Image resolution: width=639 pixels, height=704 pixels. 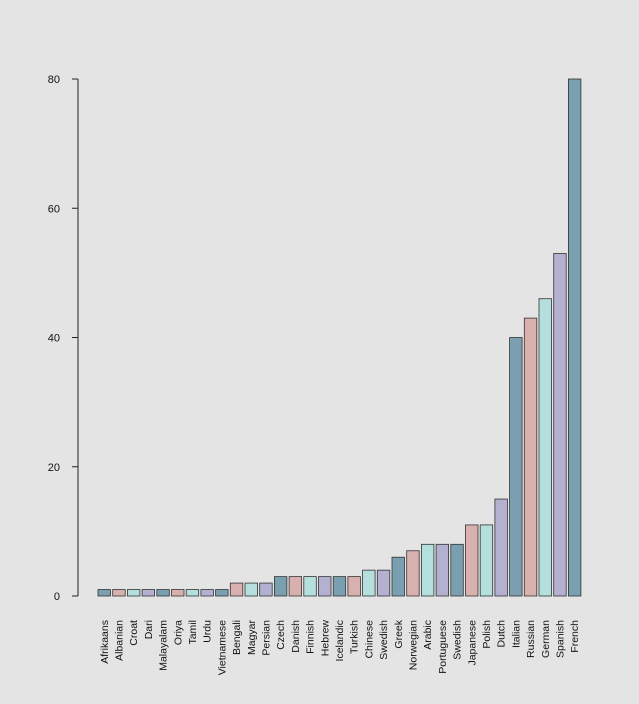 I want to click on x-tick-label: Magyar, so click(x=252, y=638).